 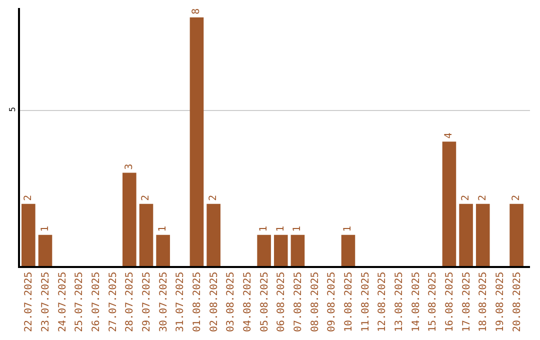 What do you see at coordinates (197, 302) in the screenshot?
I see `x-tick-label: 01.08.2025` at bounding box center [197, 302].